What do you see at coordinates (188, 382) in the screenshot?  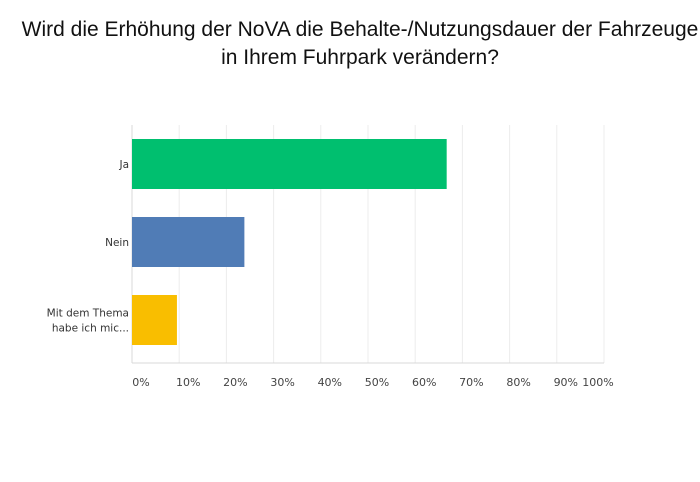 I see `x-tick-label: 10%` at bounding box center [188, 382].